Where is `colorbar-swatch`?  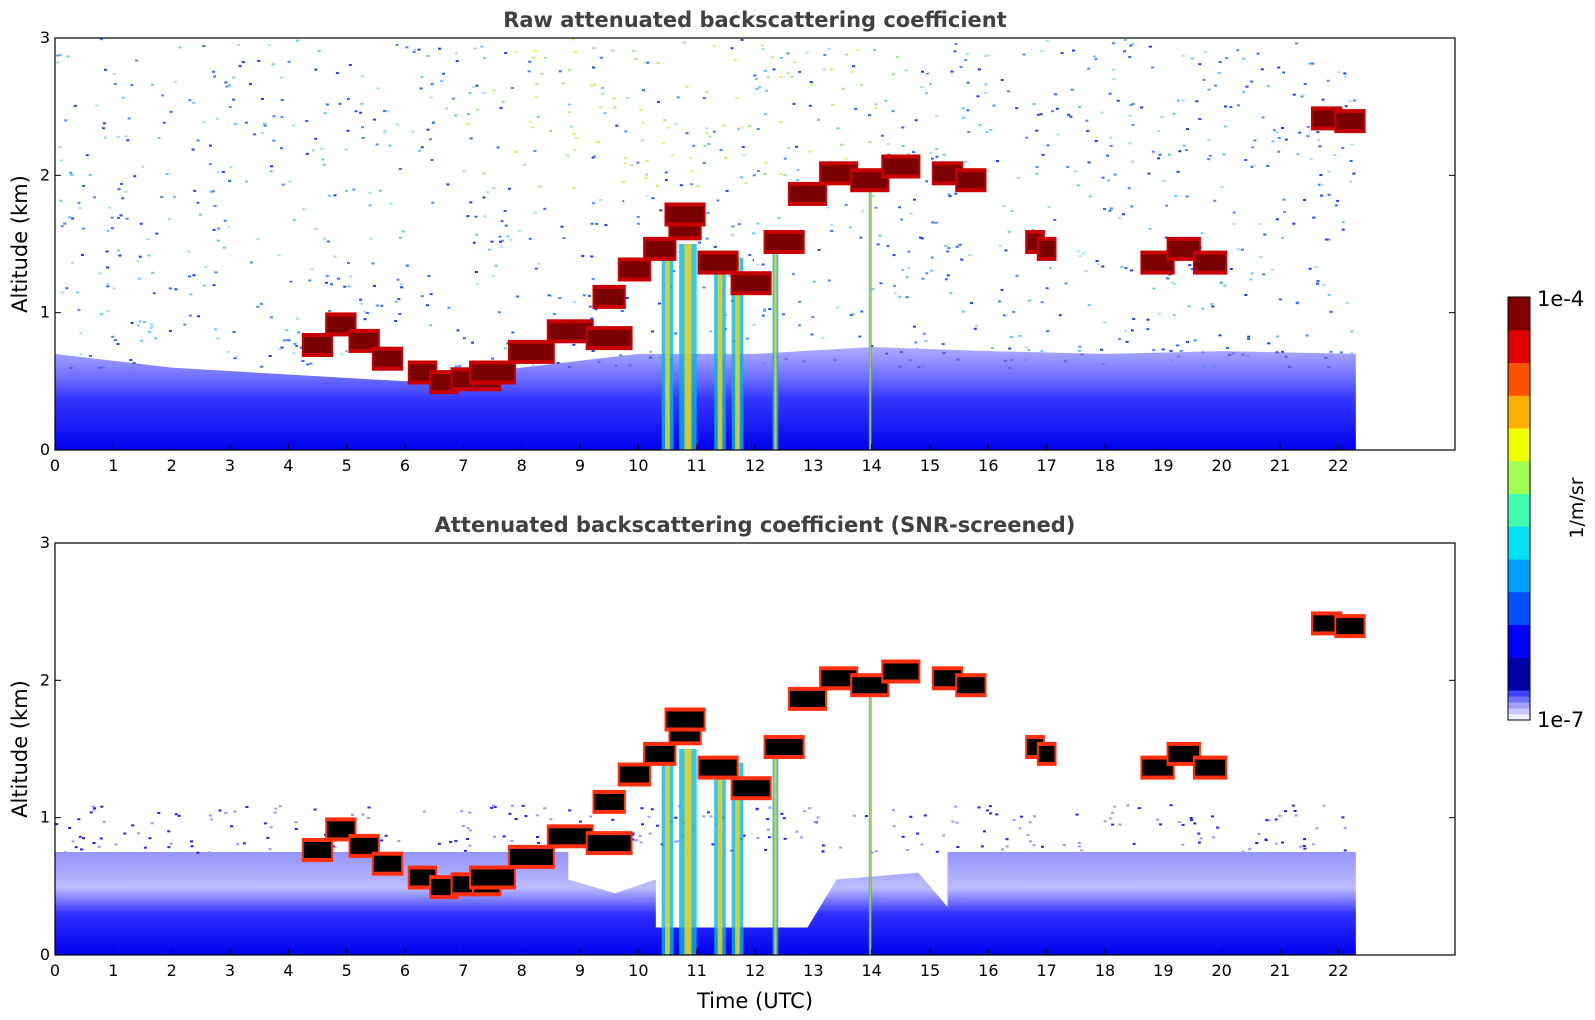
colorbar-swatch is located at coordinates (1519, 641).